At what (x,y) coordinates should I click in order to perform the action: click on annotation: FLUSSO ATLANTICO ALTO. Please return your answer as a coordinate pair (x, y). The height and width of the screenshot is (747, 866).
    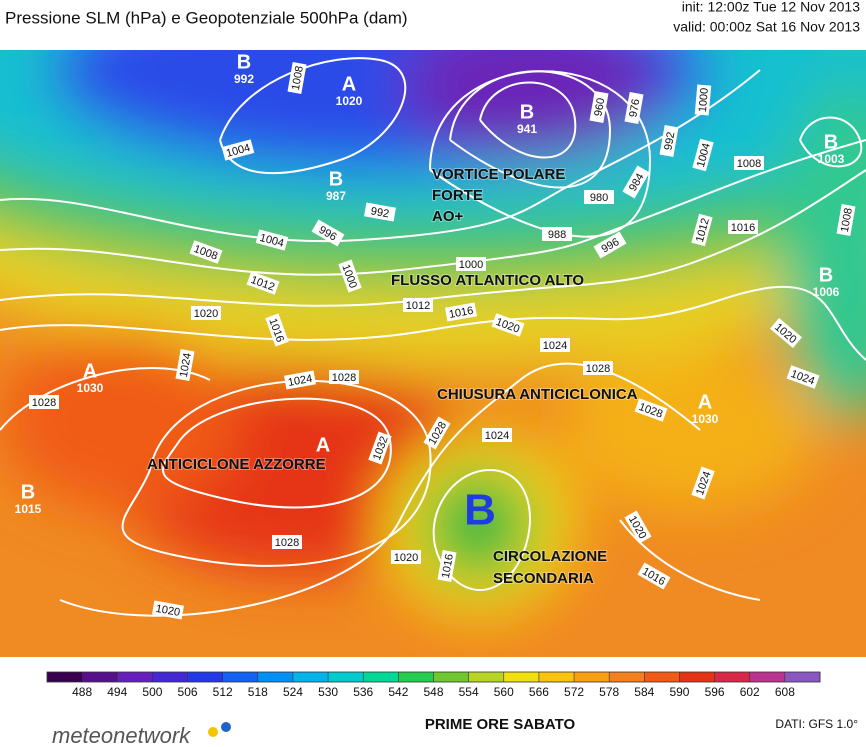
    Looking at the image, I should click on (487, 280).